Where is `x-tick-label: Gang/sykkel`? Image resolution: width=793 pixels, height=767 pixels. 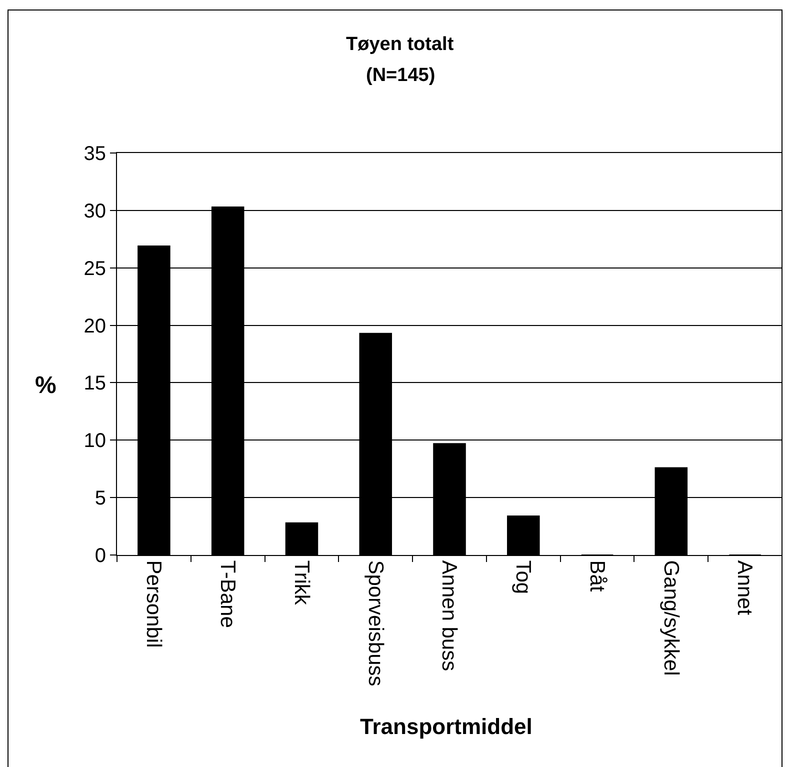 x-tick-label: Gang/sykkel is located at coordinates (670, 618).